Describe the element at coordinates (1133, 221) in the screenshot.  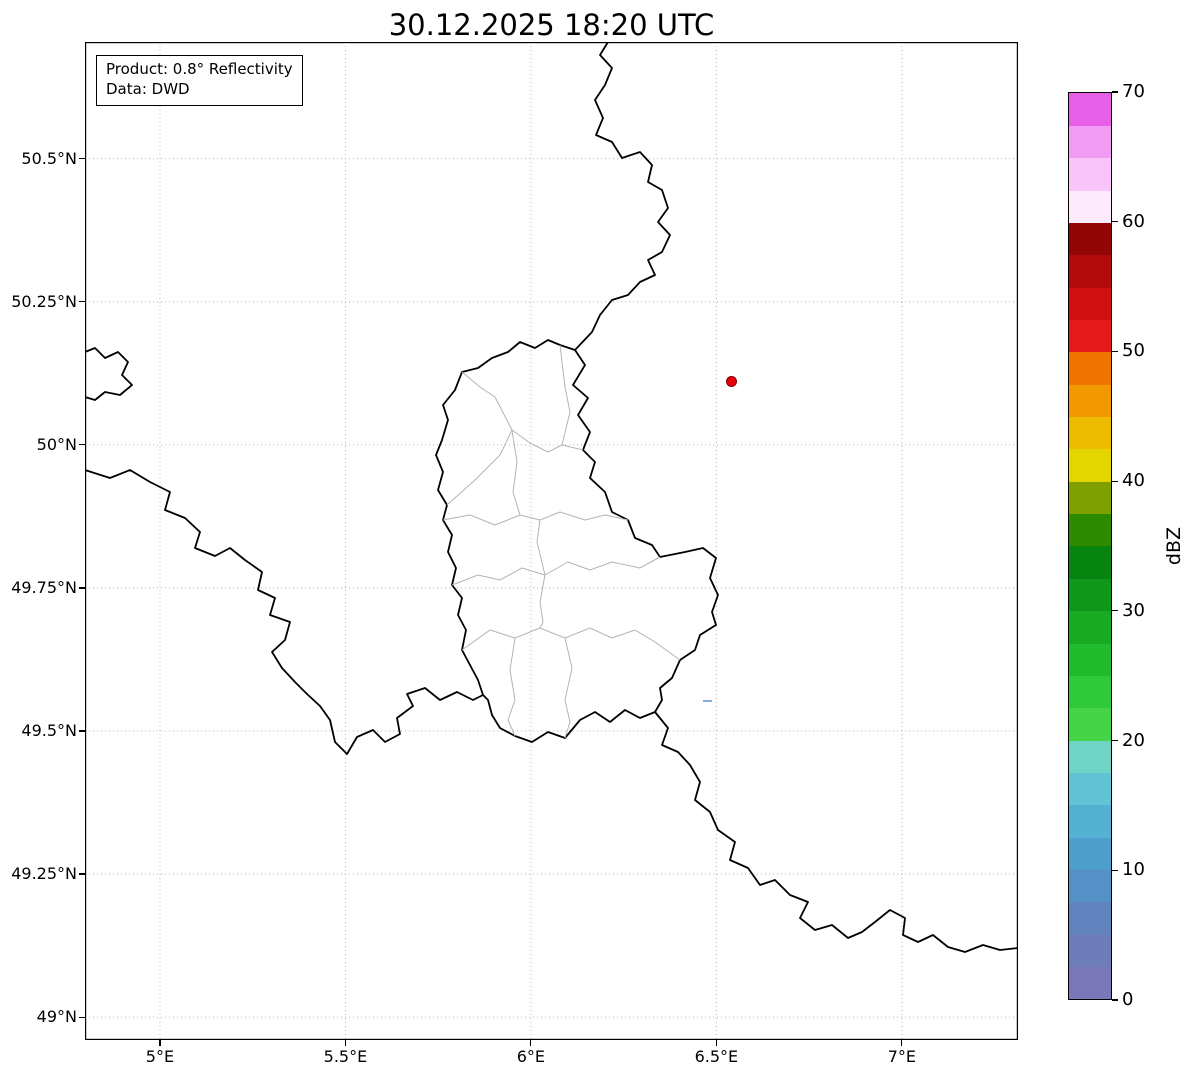
I see `colorbar-tick-label: 60` at that location.